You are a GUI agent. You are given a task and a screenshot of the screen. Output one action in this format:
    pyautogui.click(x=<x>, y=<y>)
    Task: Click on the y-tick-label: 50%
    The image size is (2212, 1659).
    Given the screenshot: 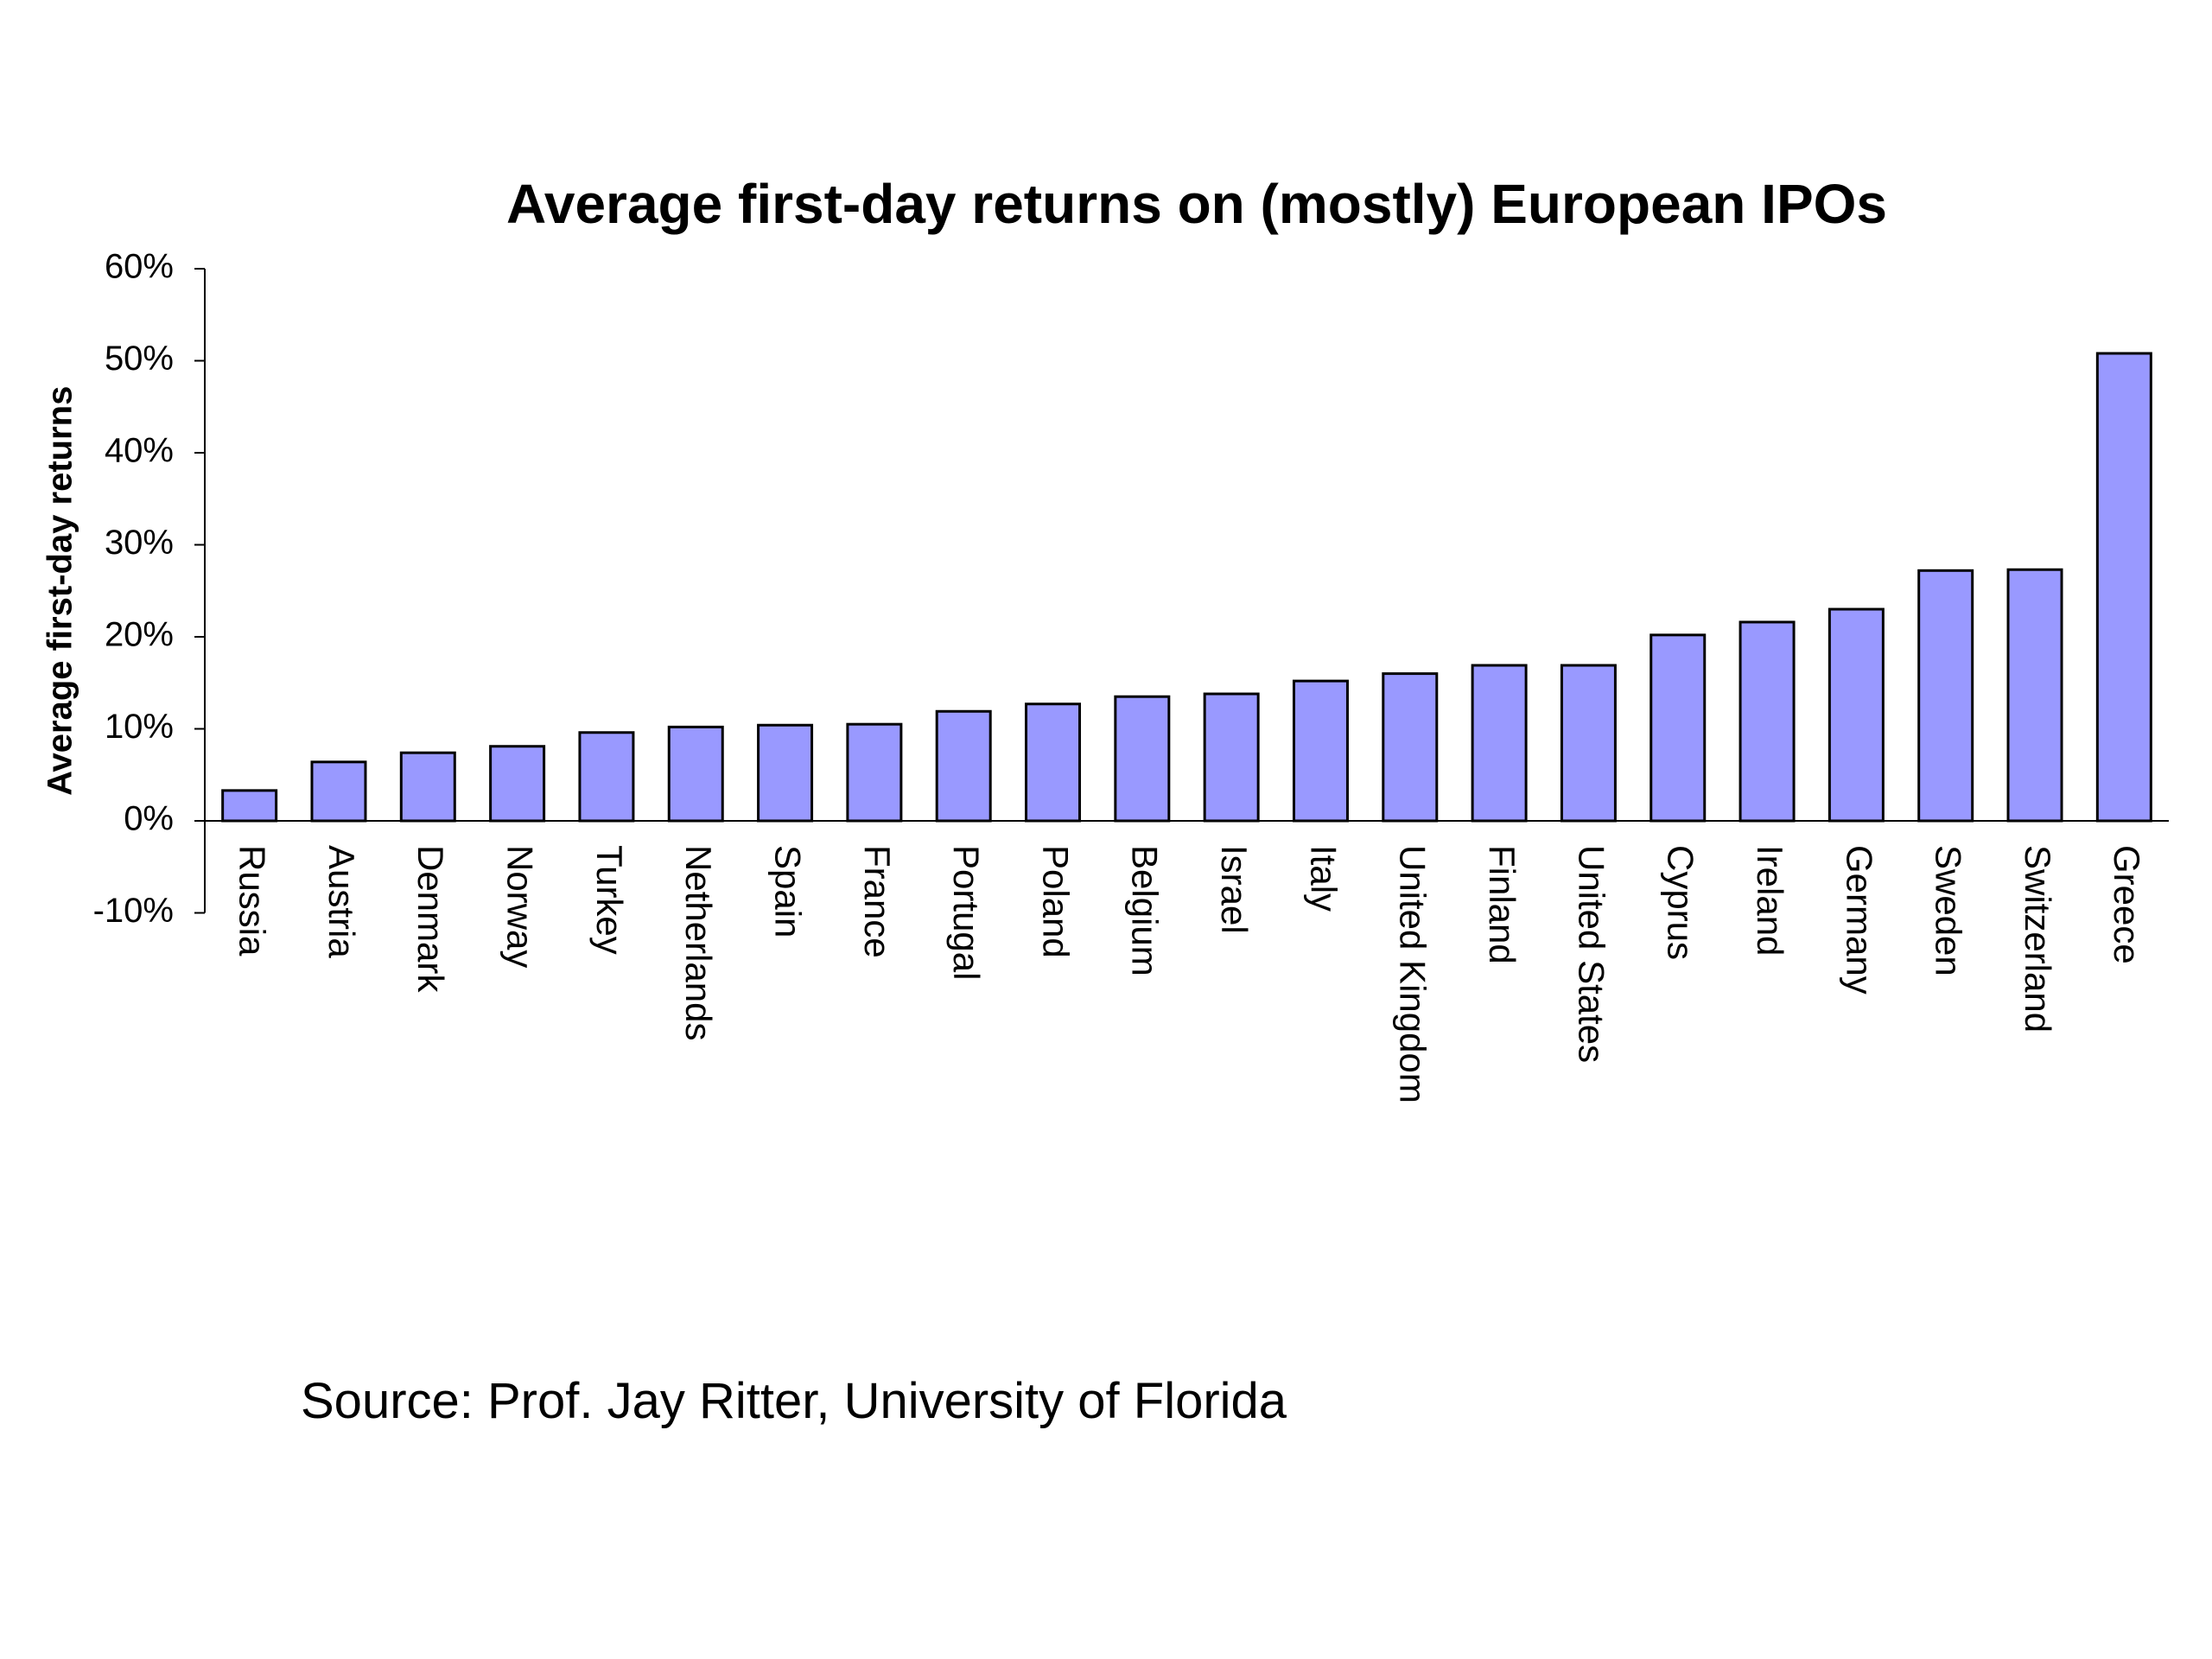 What is the action you would take?
    pyautogui.click(x=139, y=359)
    